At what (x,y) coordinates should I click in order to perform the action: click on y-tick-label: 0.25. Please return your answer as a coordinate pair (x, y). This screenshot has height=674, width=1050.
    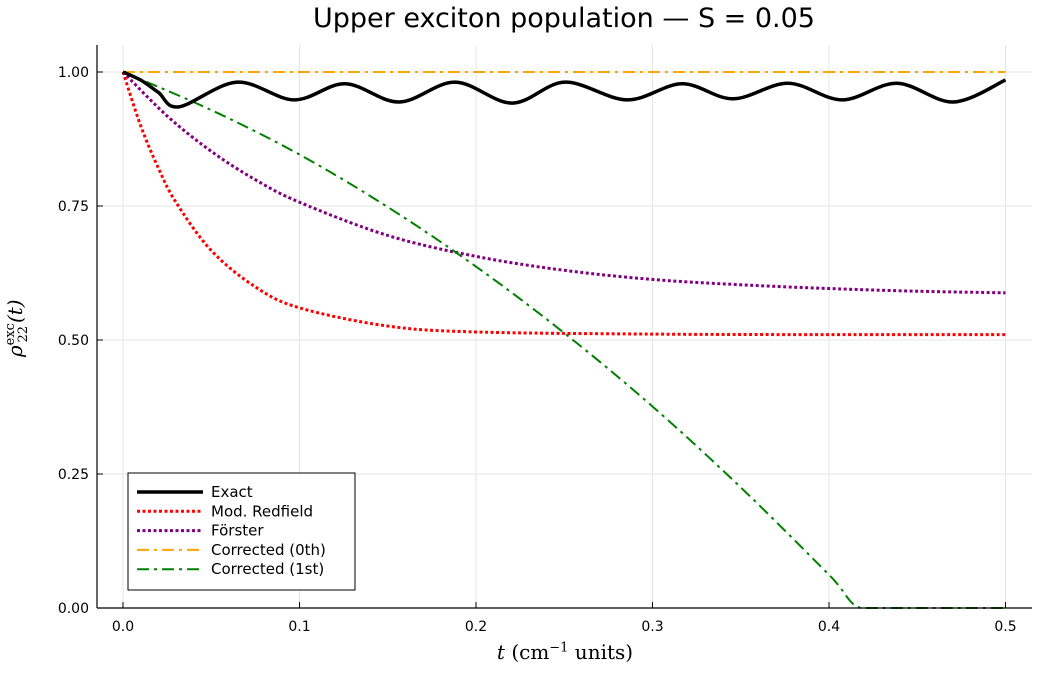
    Looking at the image, I should click on (73, 475).